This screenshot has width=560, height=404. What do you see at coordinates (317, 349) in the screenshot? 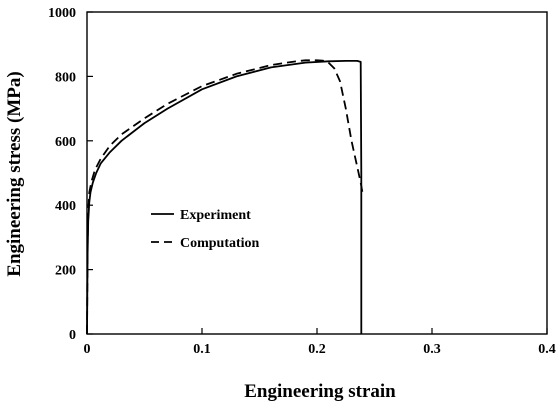
I see `x-tick-label: 0.2` at bounding box center [317, 349].